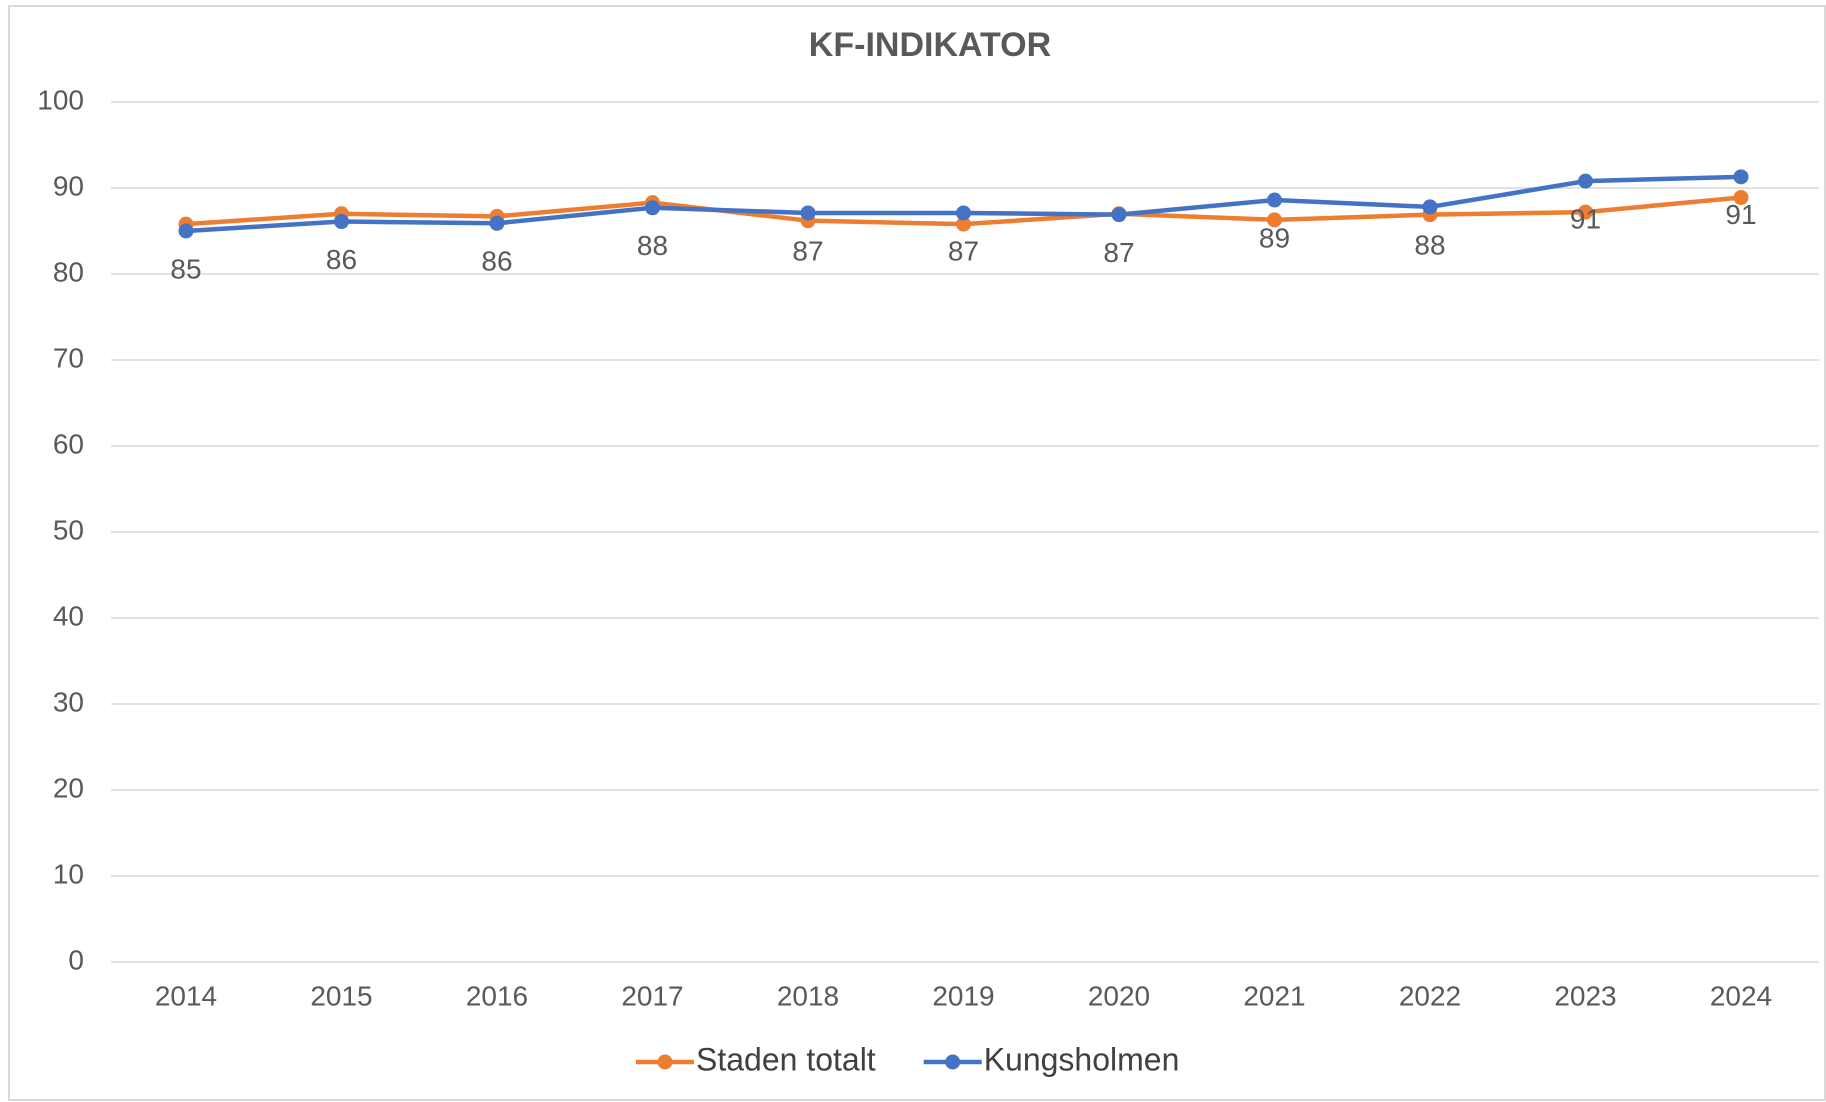 The width and height of the screenshot is (1826, 1102). I want to click on x-tick-label: 2019, so click(963, 995).